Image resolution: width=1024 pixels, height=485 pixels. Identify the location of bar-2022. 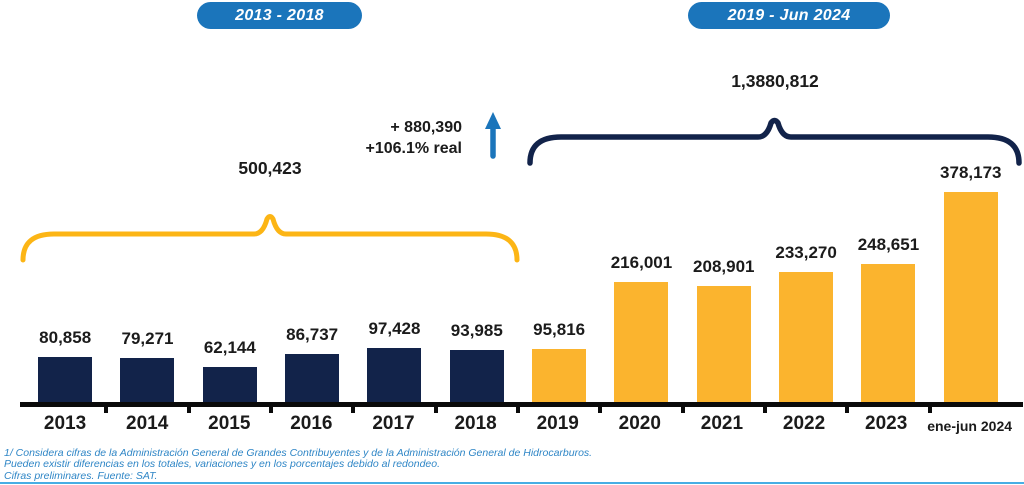
(806, 337).